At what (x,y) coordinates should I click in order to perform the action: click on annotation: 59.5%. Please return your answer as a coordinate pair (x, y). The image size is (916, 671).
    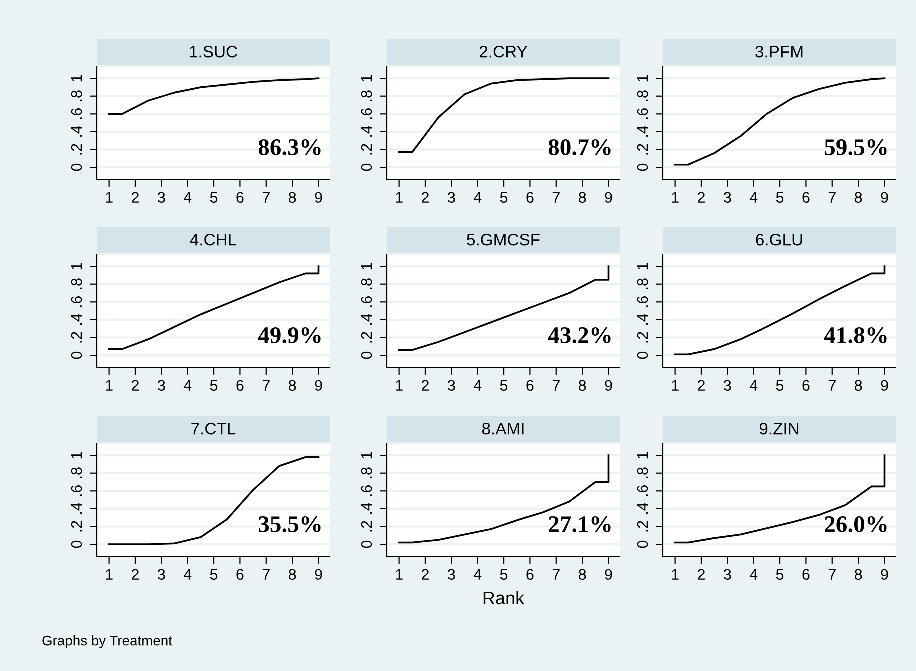
    Looking at the image, I should click on (856, 147).